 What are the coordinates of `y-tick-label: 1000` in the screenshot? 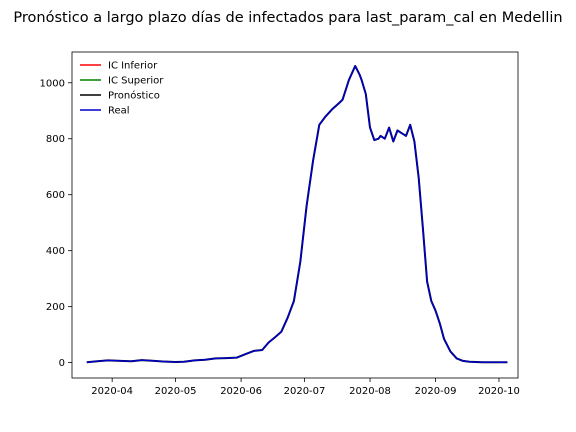 It's located at (52, 83).